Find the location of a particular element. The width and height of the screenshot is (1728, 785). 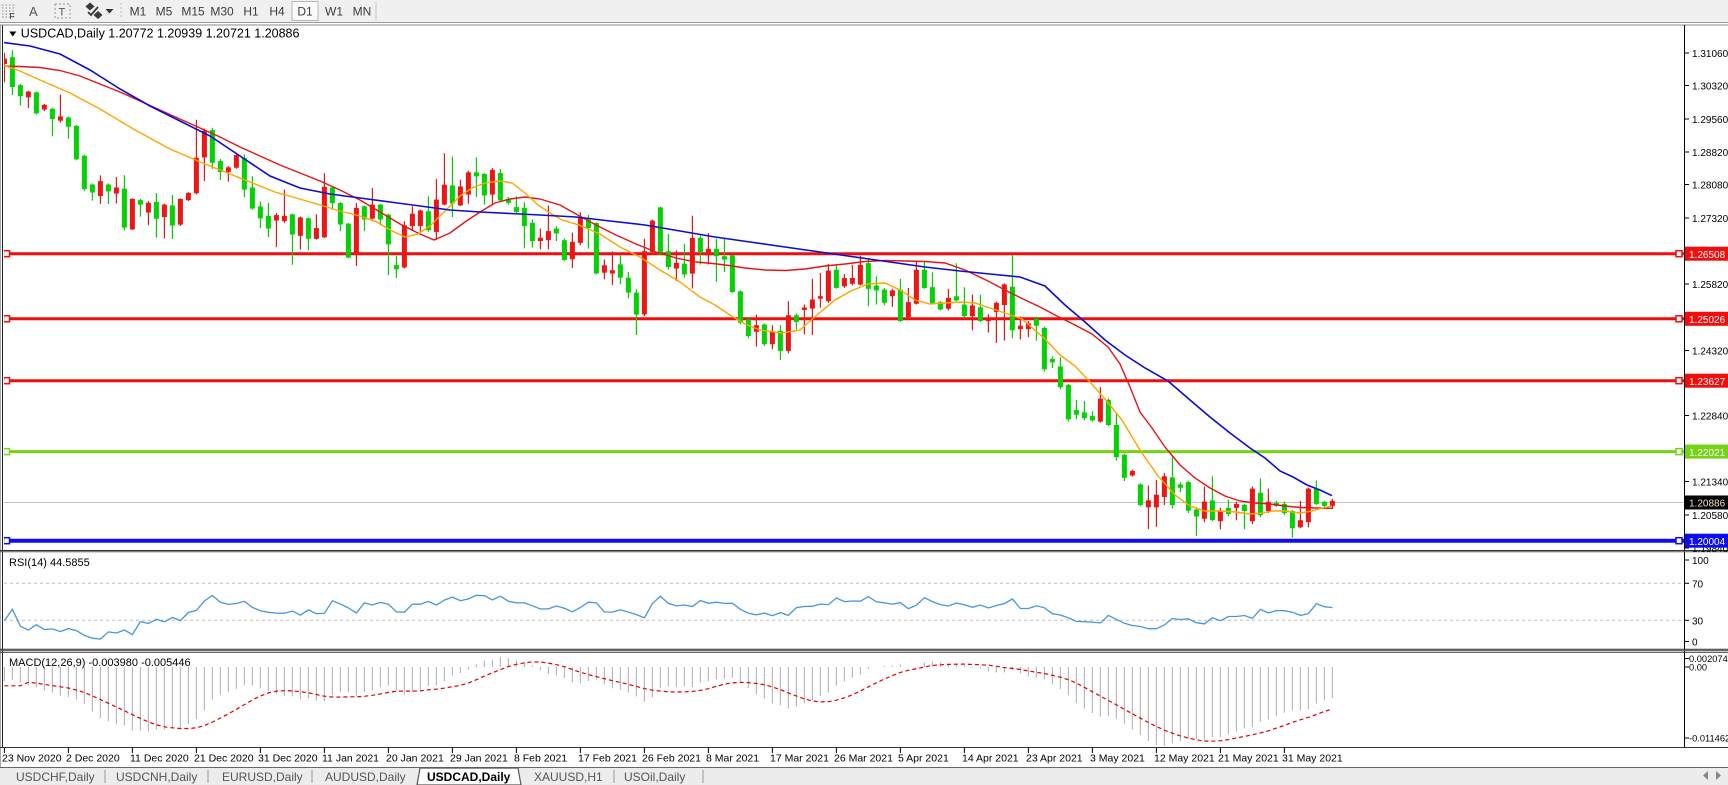

svg-text: 1.25026 is located at coordinates (1707, 320).